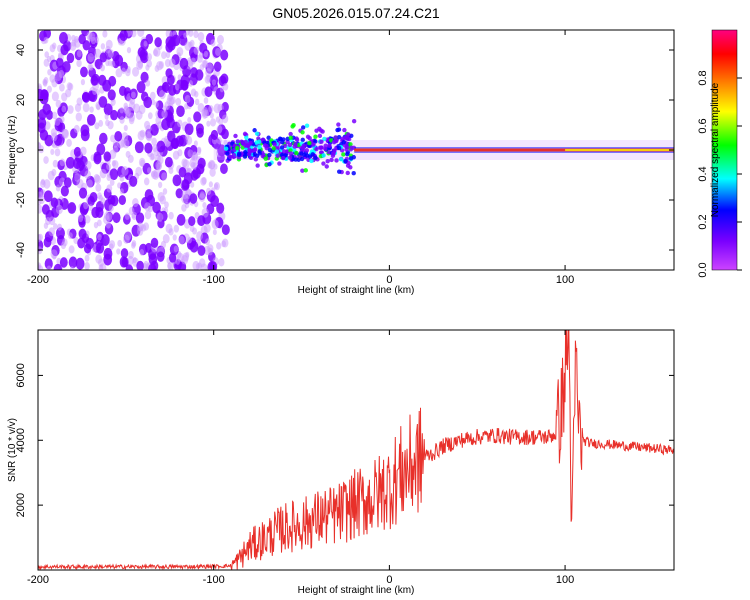  What do you see at coordinates (21, 50) in the screenshot?
I see `spectrogram-y-tick-label: 40` at bounding box center [21, 50].